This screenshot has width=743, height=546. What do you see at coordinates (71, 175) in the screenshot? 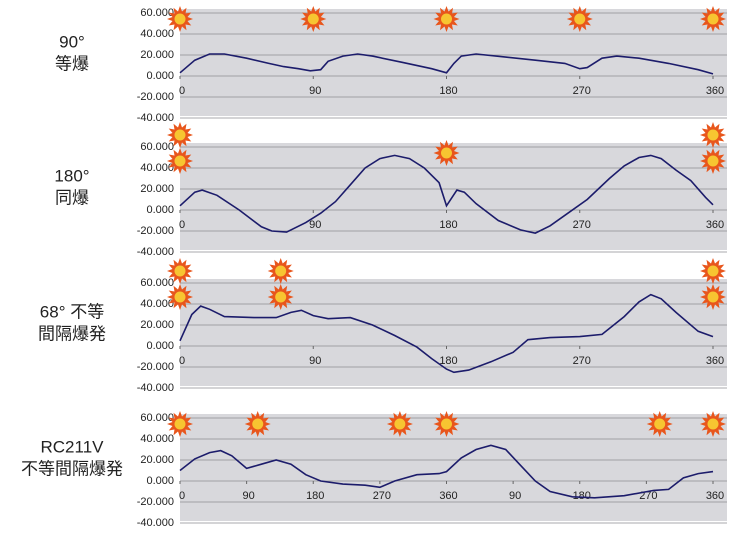
I see `row-label: 180°` at bounding box center [71, 175].